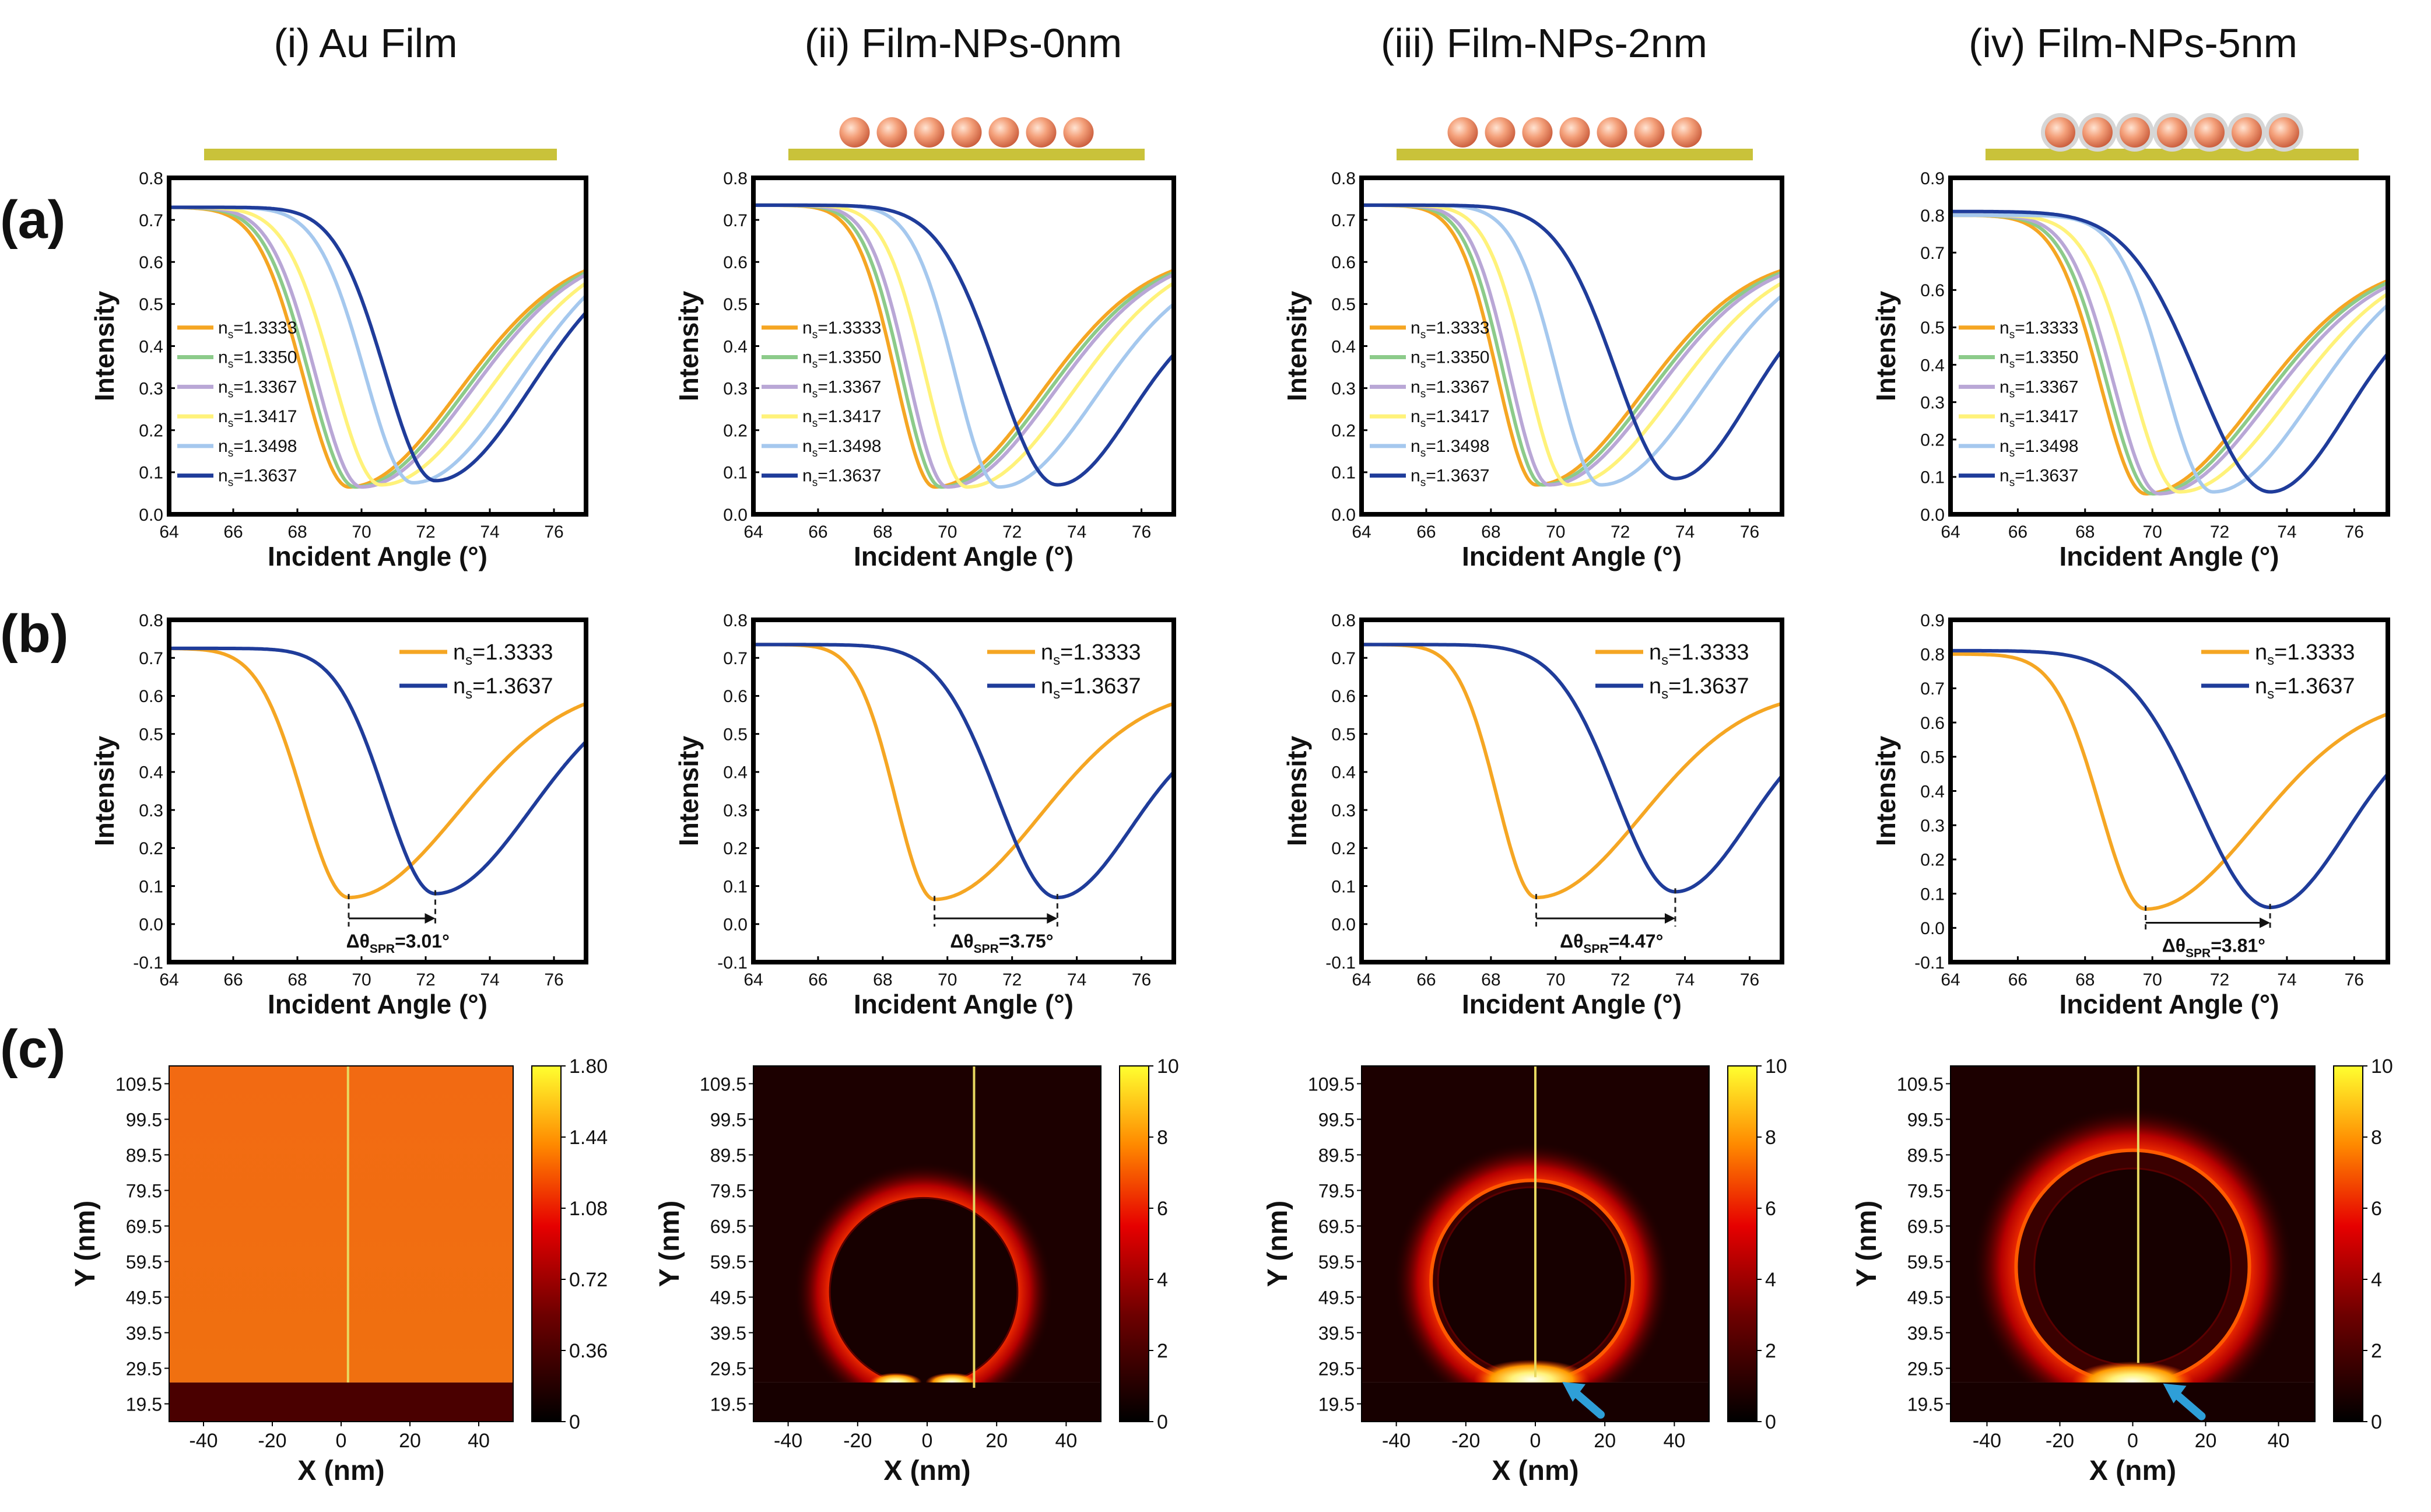 The height and width of the screenshot is (1512, 2431). What do you see at coordinates (2038, 418) in the screenshot?
I see `legend-label: ns=1.3417` at bounding box center [2038, 418].